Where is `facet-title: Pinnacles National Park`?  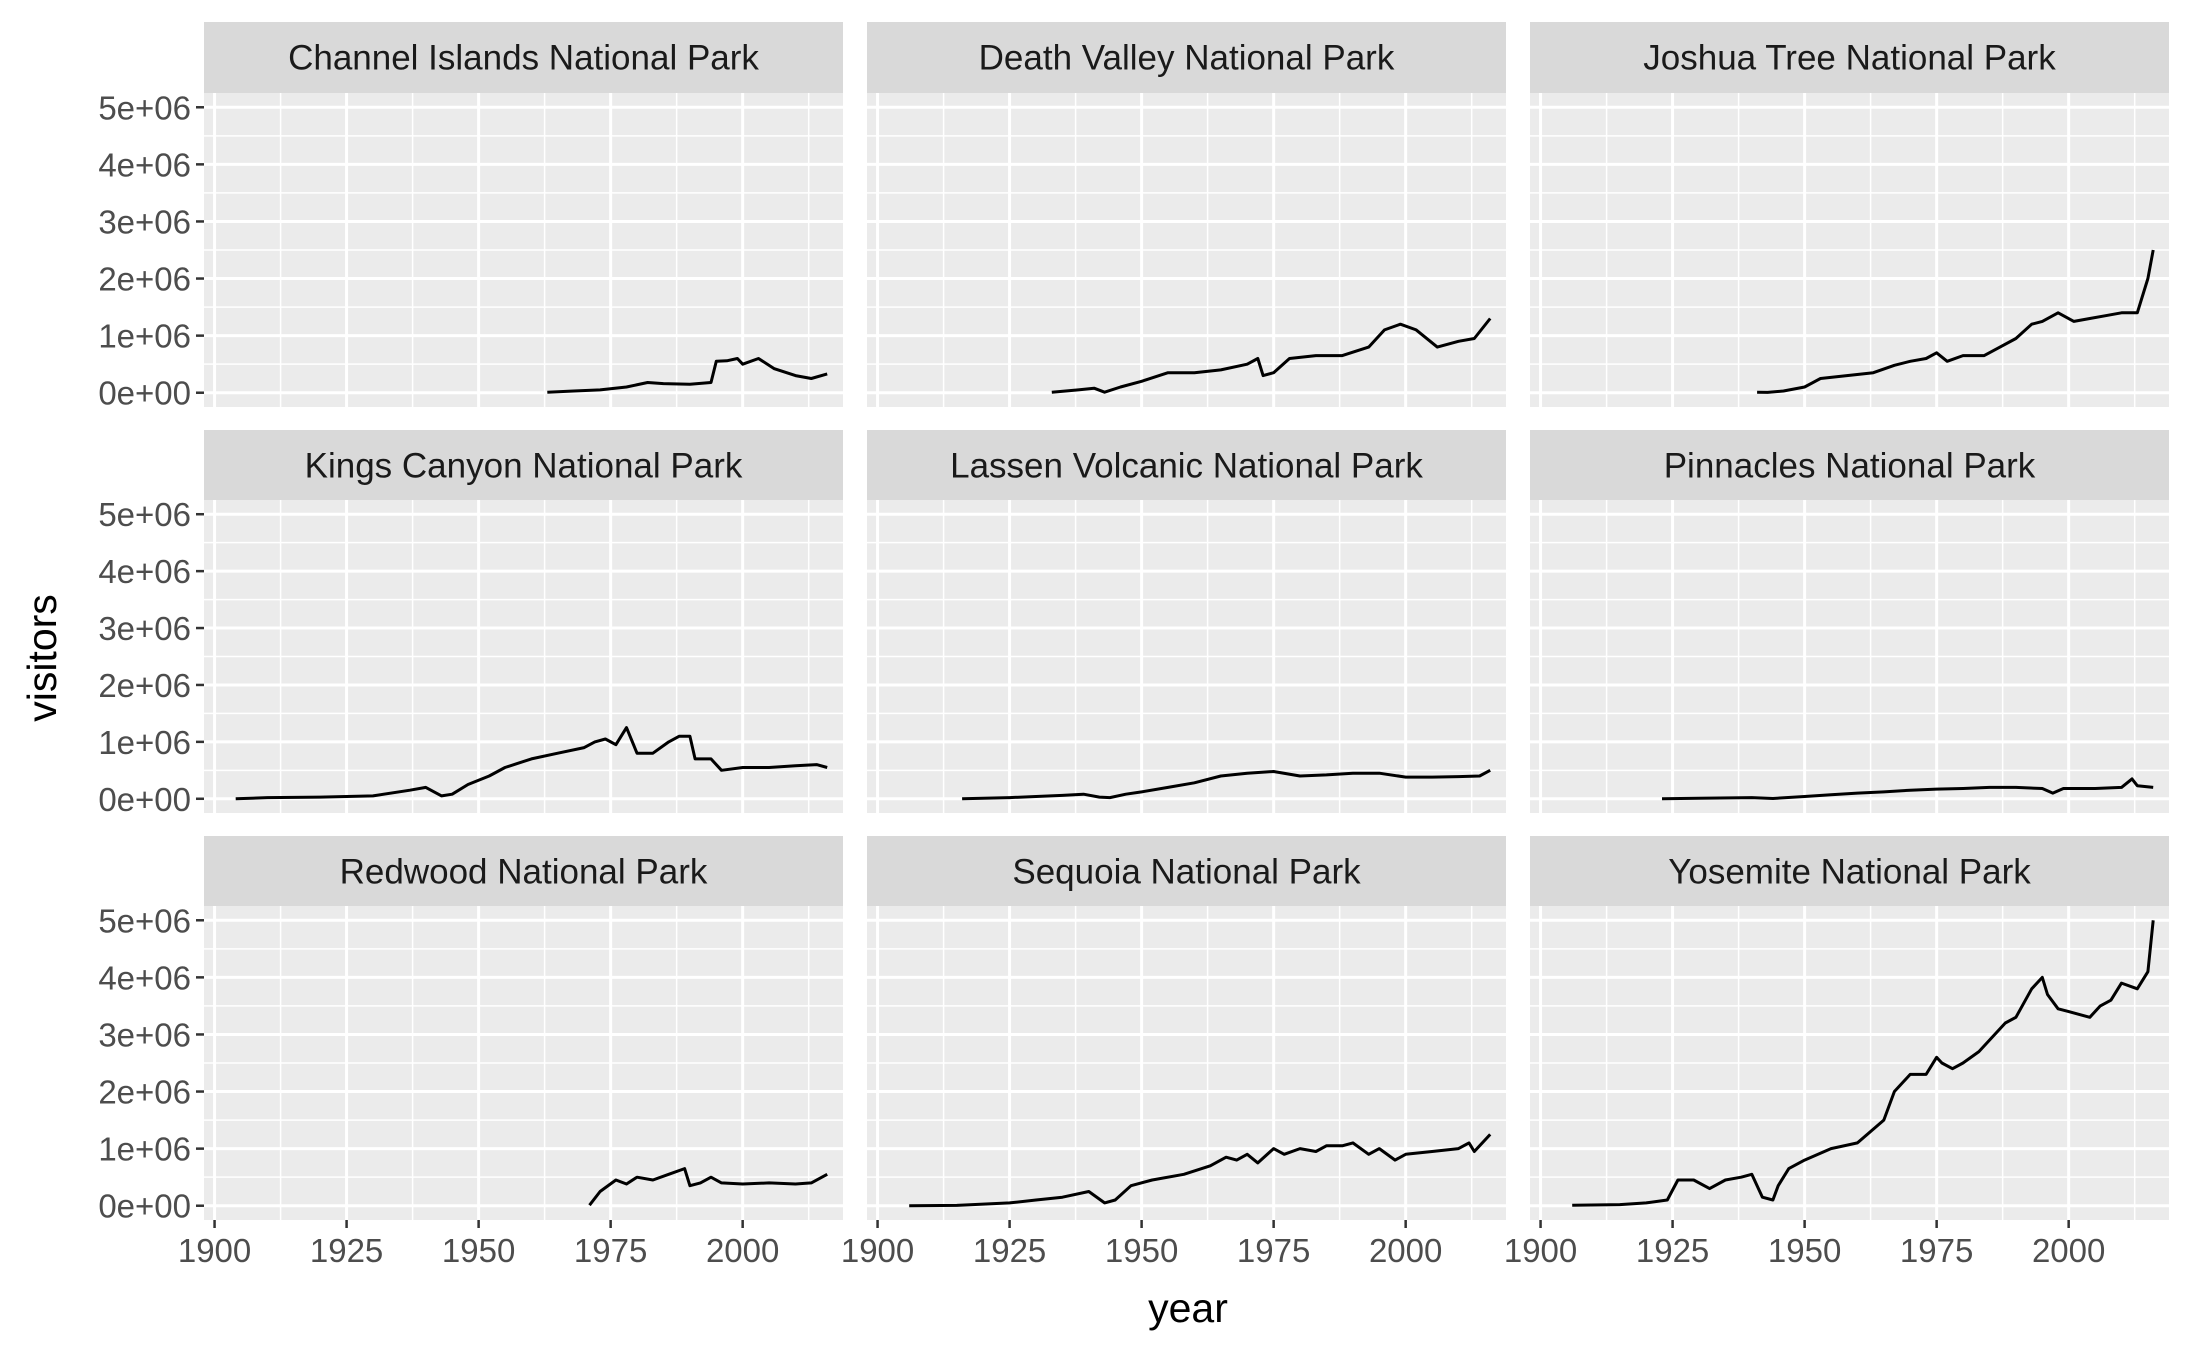
facet-title: Pinnacles National Park is located at coordinates (1850, 466).